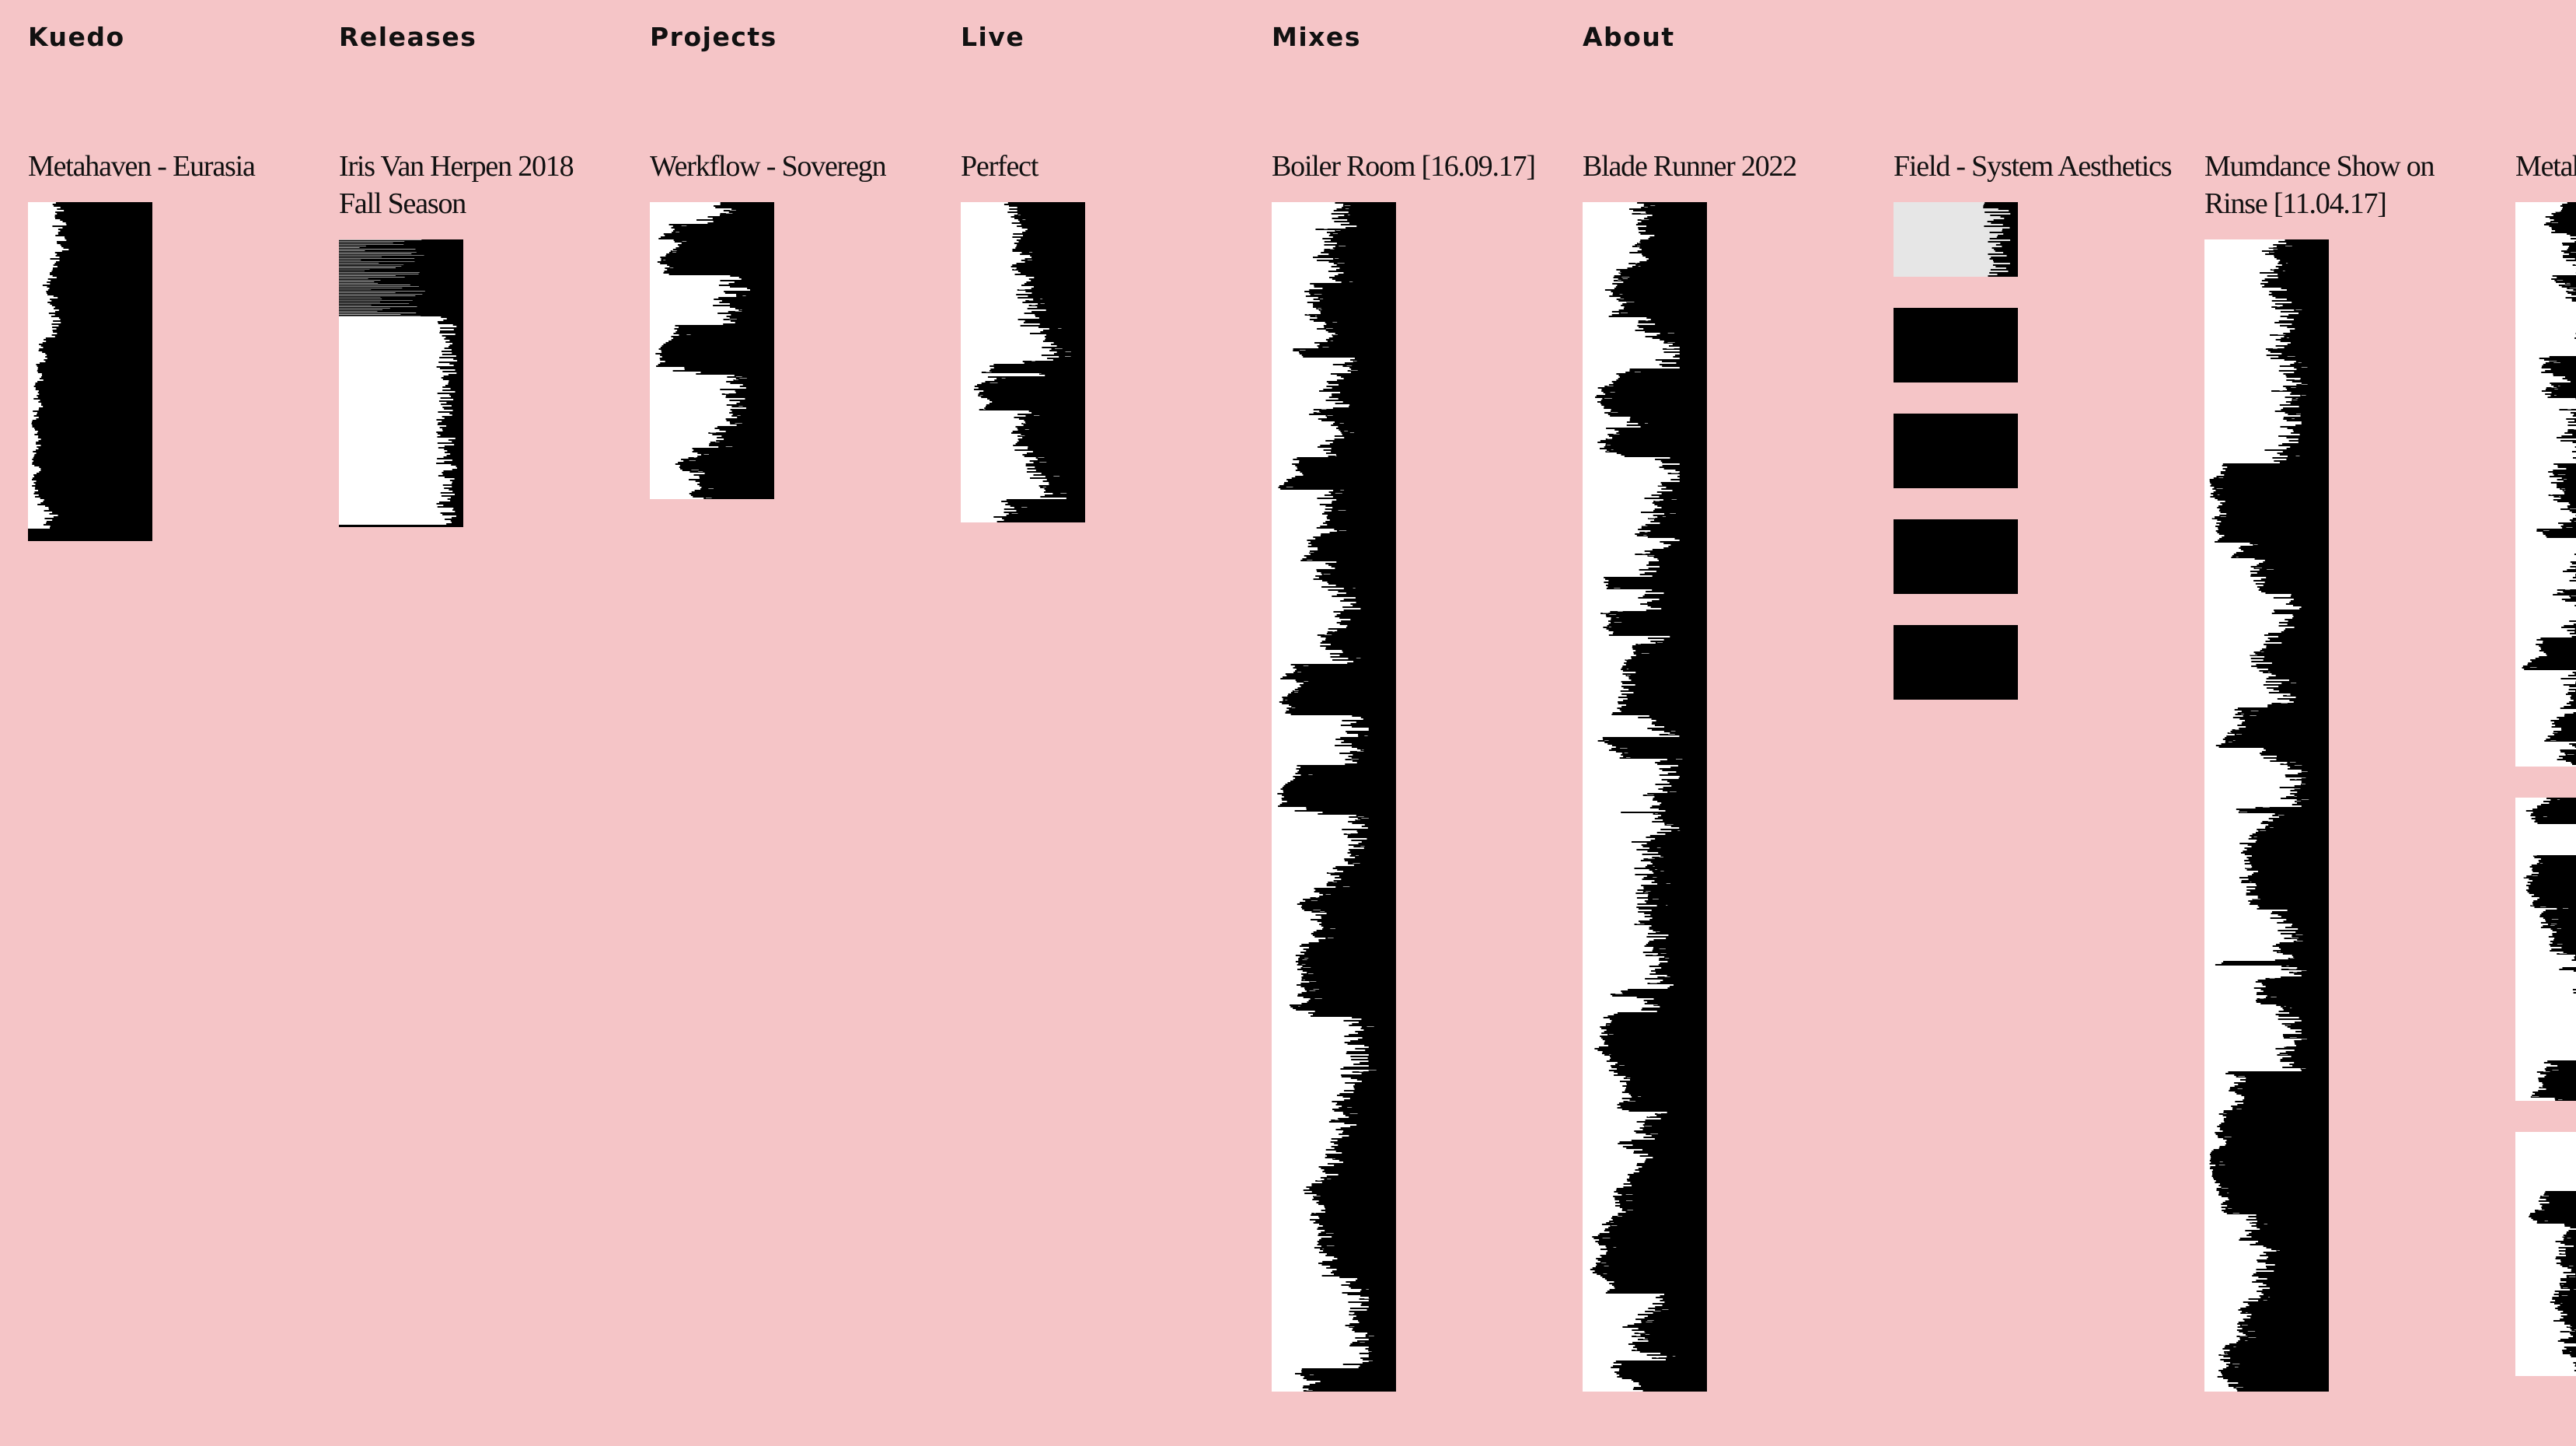  What do you see at coordinates (1317, 37) in the screenshot?
I see `nav-mixes: Mixes` at bounding box center [1317, 37].